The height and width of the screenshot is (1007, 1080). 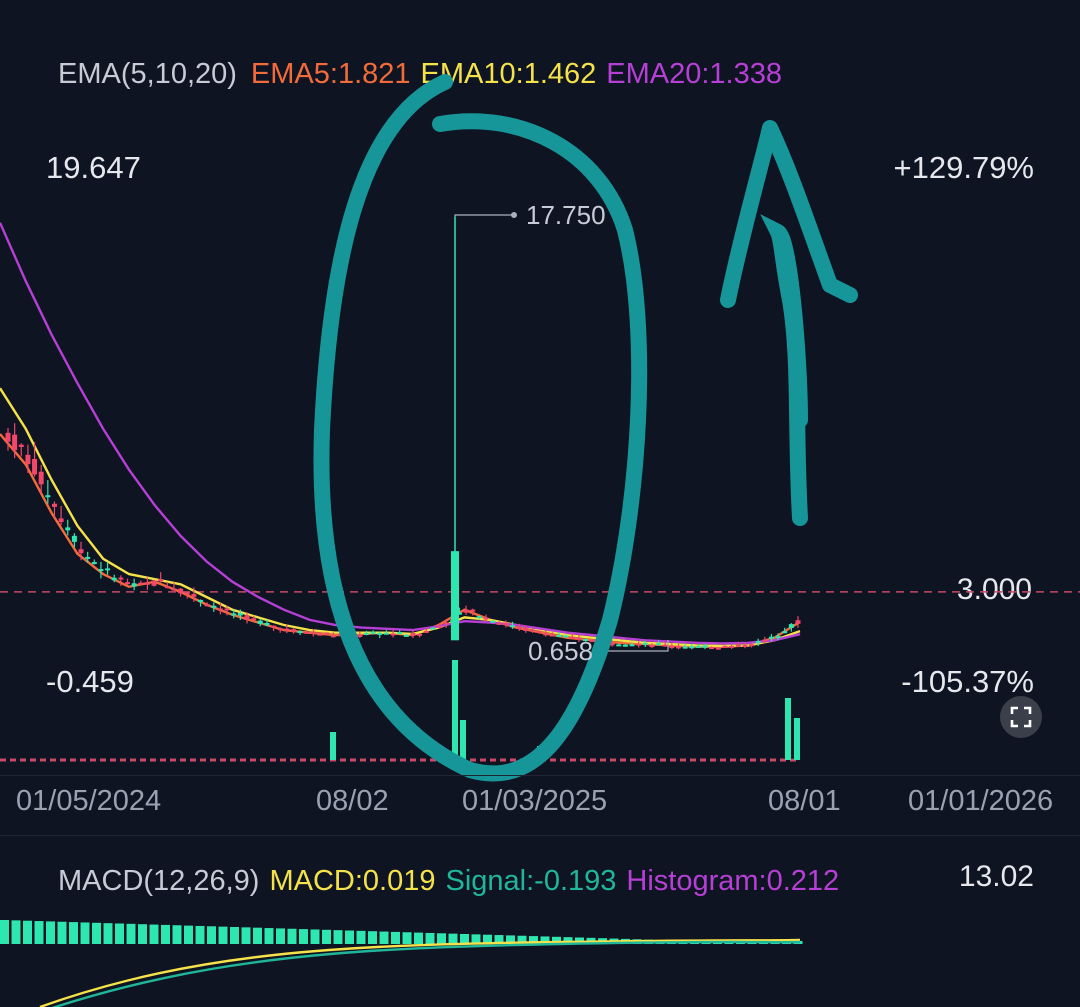 I want to click on expand-button, so click(x=1021, y=717).